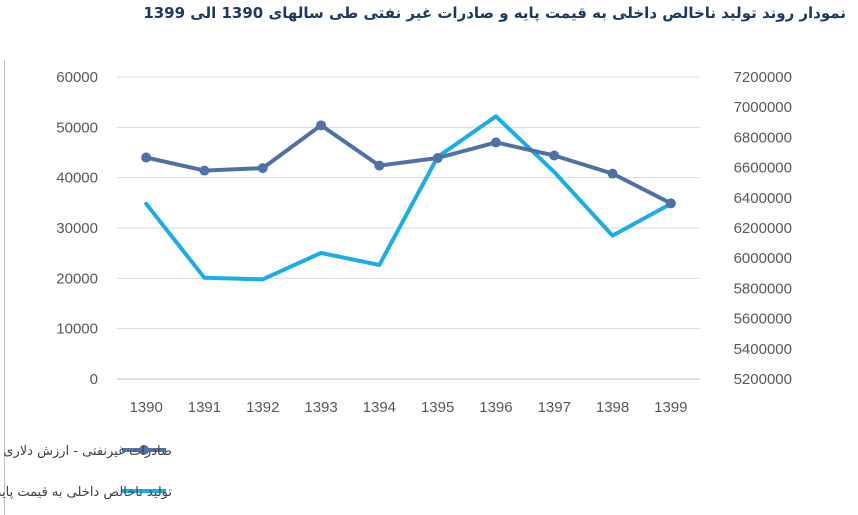 This screenshot has height=515, width=858. Describe the element at coordinates (763, 319) in the screenshot. I see `right-axis-tick-label: 5600000` at that location.